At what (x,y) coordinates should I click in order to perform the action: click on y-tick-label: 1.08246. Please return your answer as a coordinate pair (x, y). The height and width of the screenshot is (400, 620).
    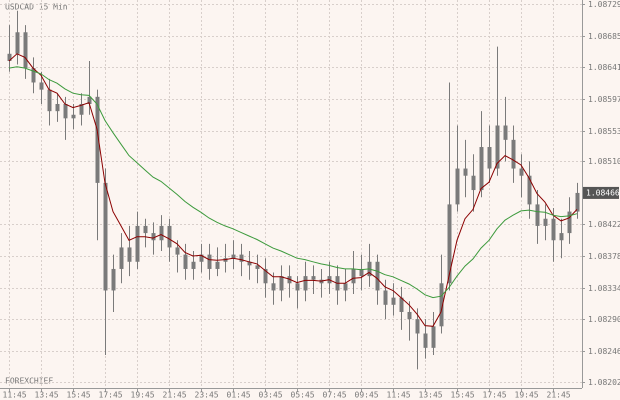
    Looking at the image, I should click on (604, 351).